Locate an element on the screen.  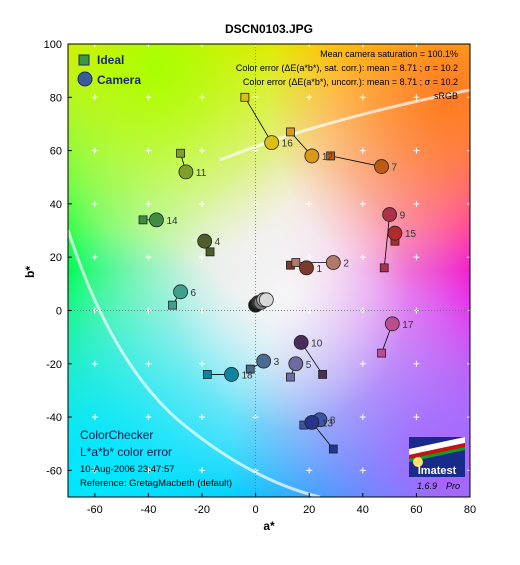
patch-label: 12 is located at coordinates (328, 157).